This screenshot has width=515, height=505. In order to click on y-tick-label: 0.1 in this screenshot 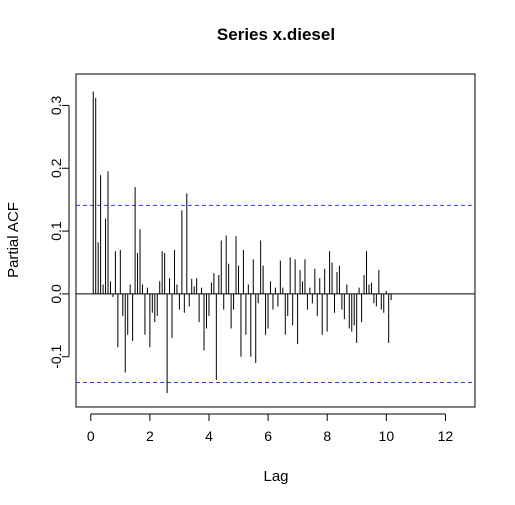, I will do `click(56, 231)`.